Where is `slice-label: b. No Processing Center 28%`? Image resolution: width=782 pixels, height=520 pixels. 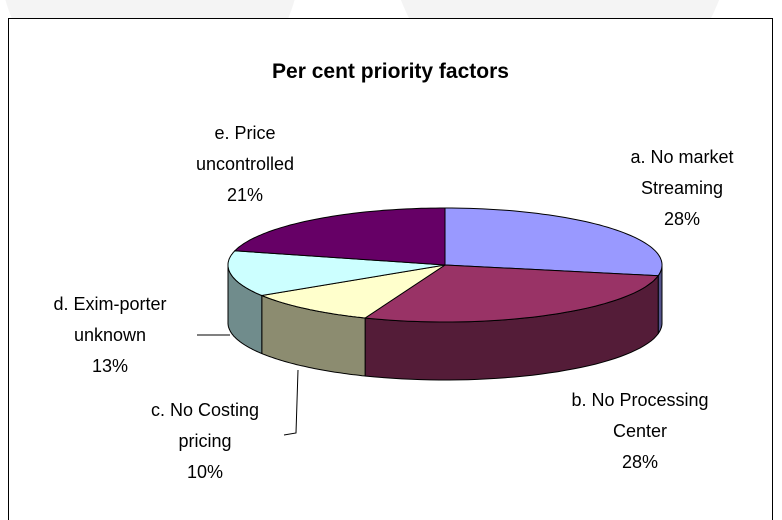 slice-label: b. No Processing Center 28% is located at coordinates (640, 431).